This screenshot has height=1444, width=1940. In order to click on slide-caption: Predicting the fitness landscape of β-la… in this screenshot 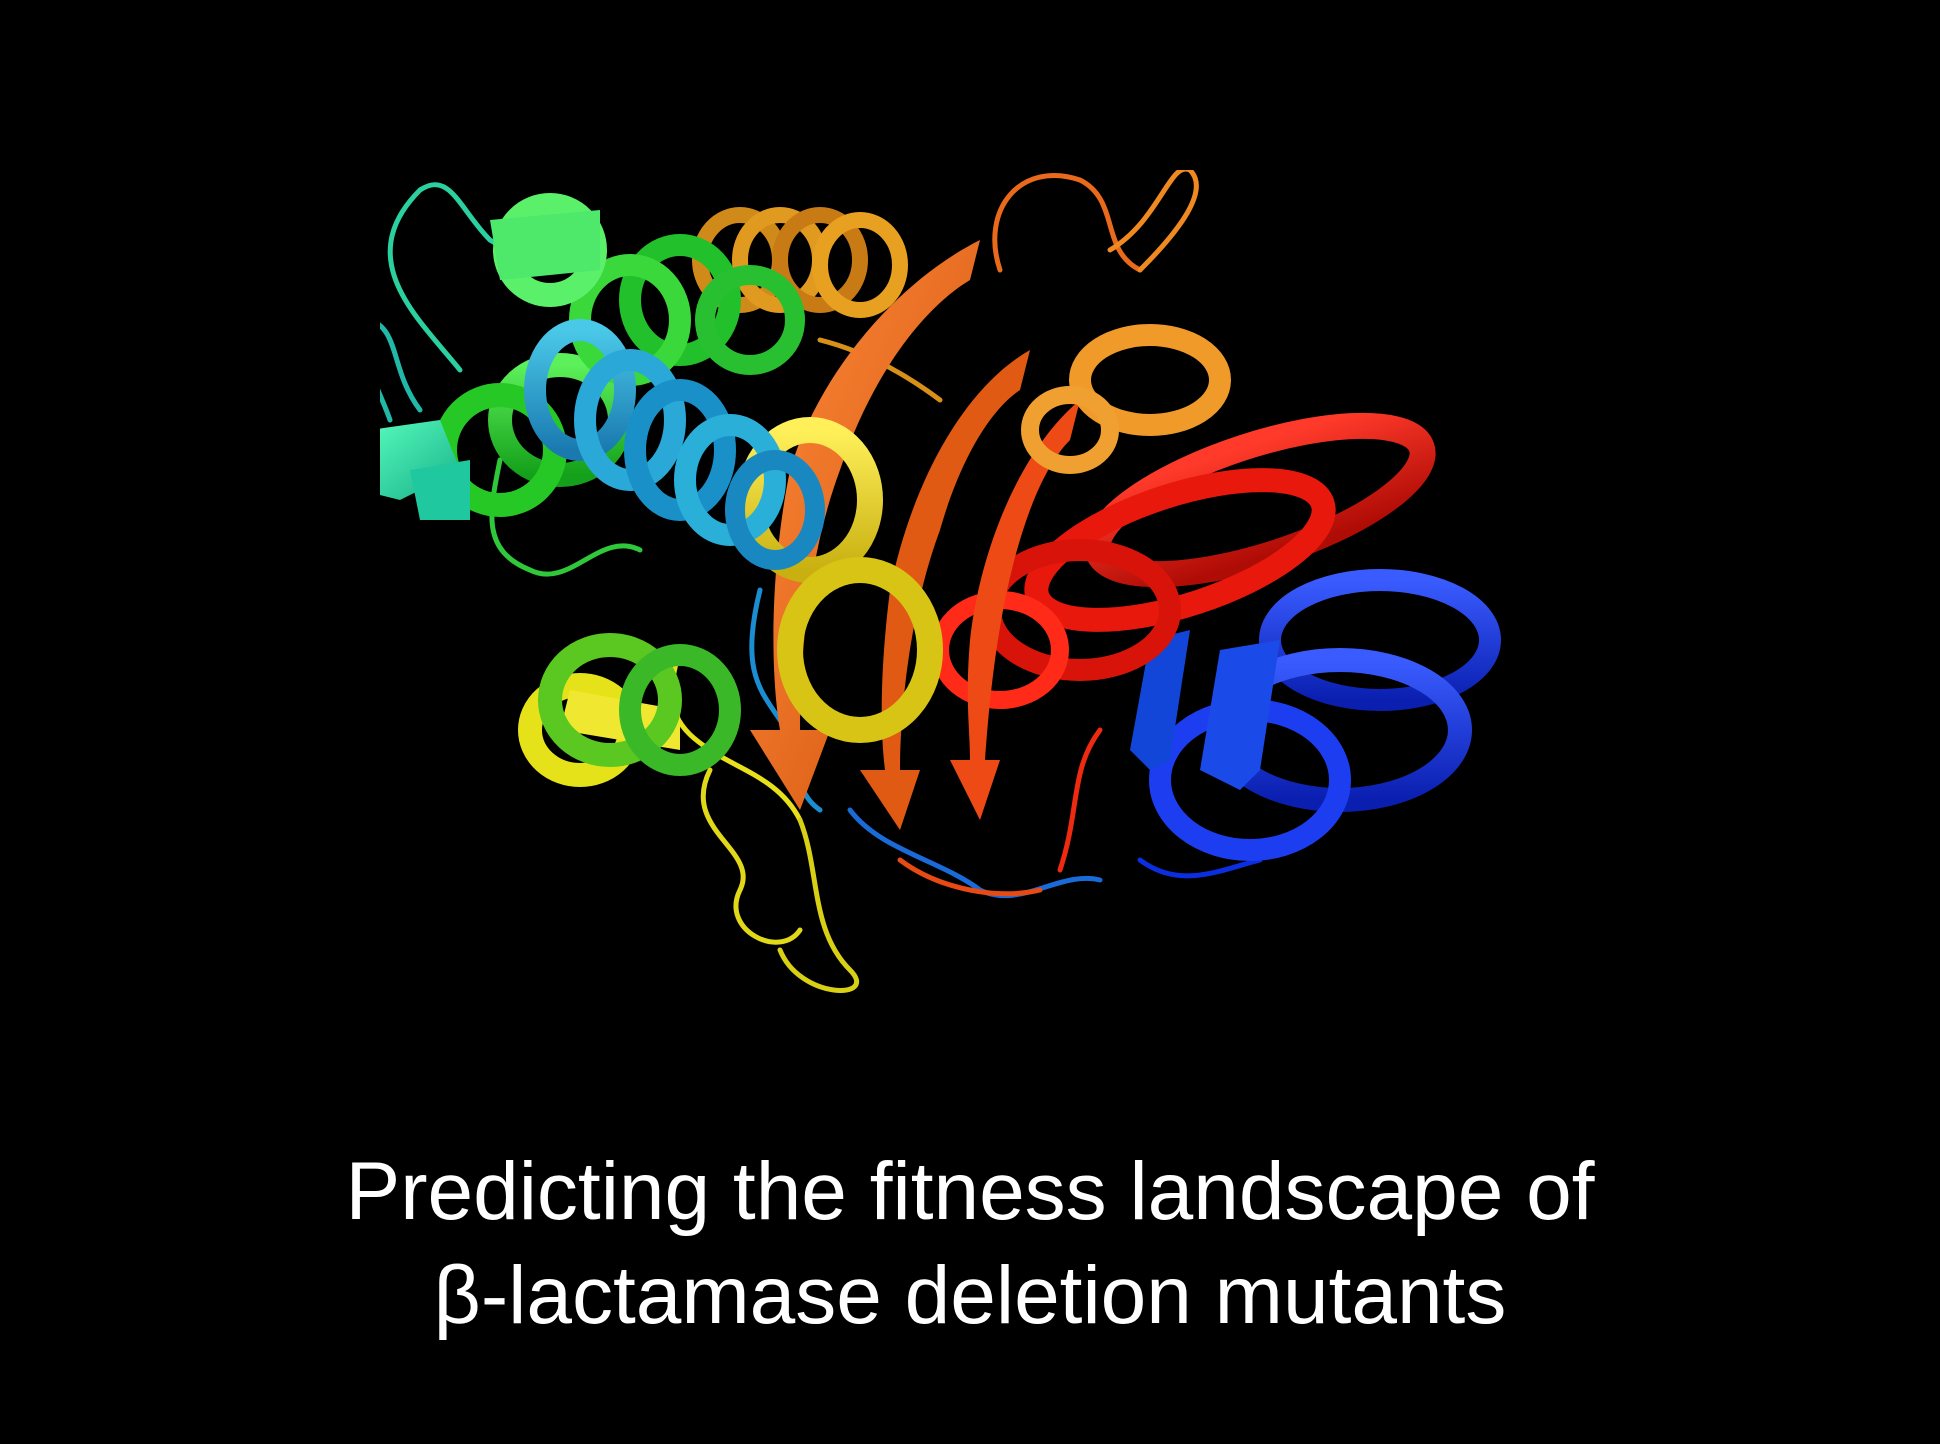, I will do `click(970, 1244)`.